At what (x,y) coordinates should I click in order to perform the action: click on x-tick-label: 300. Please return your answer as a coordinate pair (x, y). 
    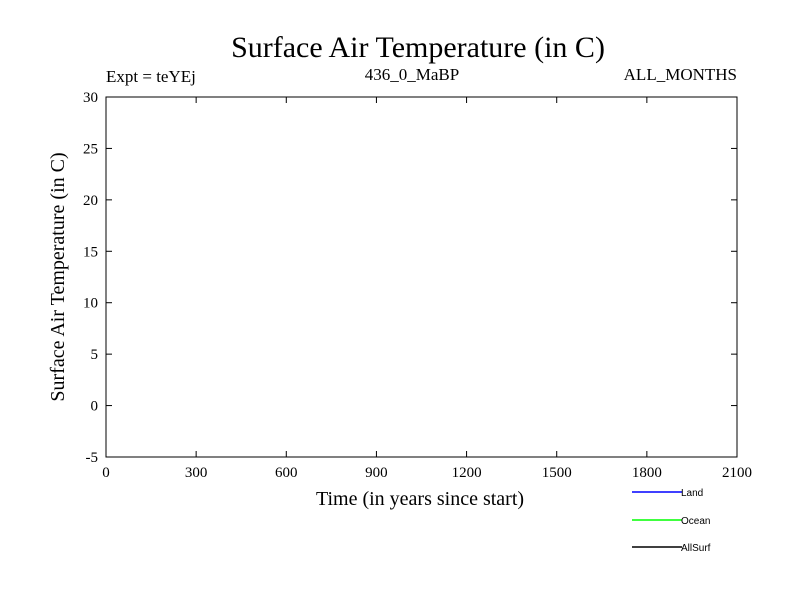
    Looking at the image, I should click on (196, 473).